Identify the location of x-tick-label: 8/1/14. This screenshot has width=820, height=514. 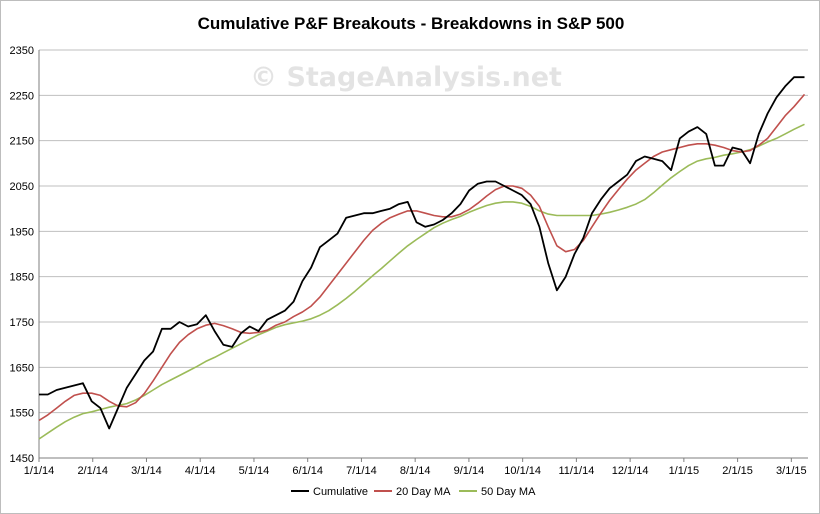
(415, 471).